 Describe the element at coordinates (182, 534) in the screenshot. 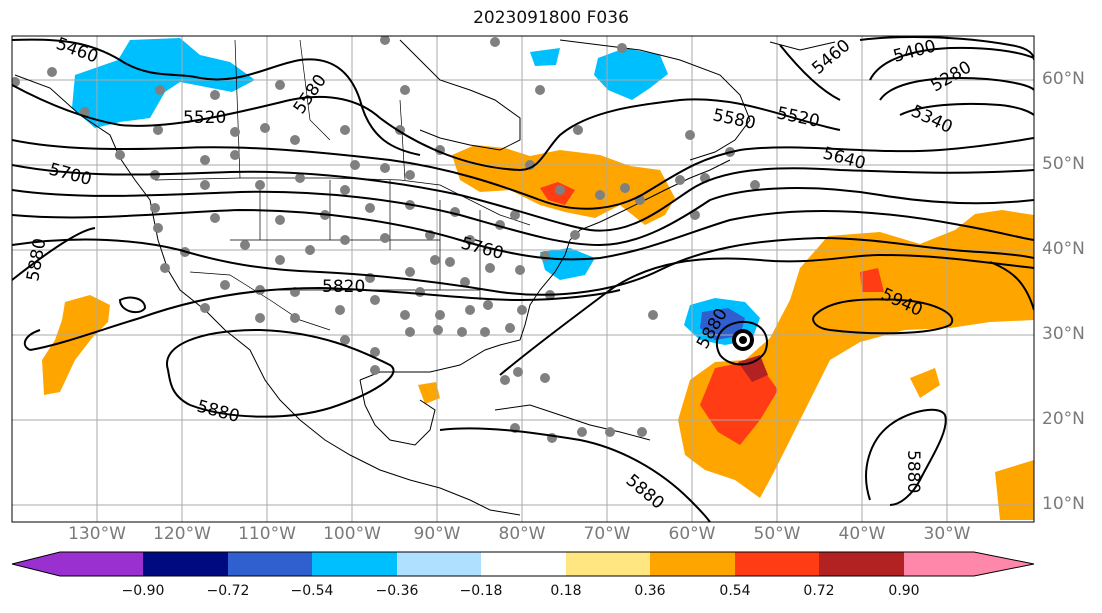

I see `lon-label-120w: 120°W` at that location.